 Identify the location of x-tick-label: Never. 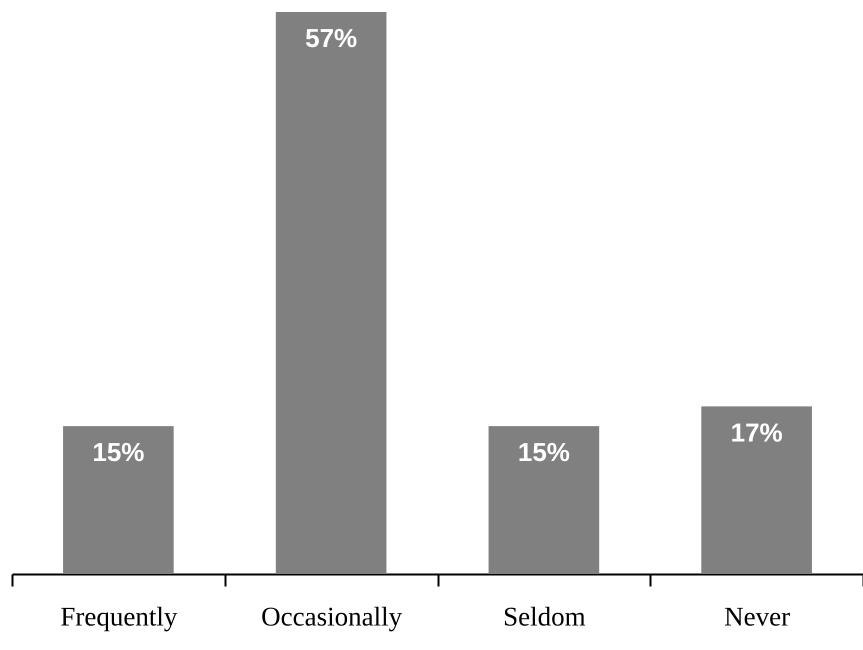
(757, 617).